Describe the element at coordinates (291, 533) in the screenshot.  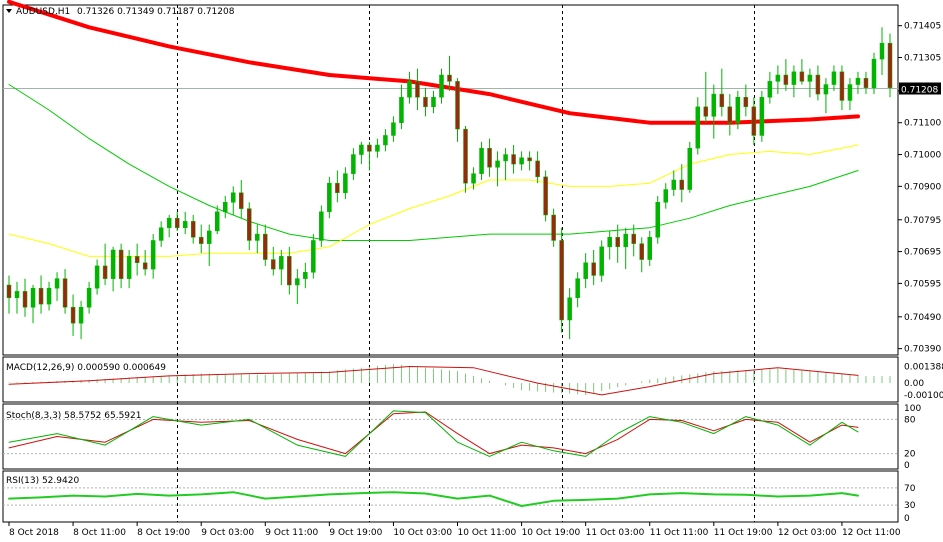
I see `time-tick-label: 9 Oct 11:00` at that location.